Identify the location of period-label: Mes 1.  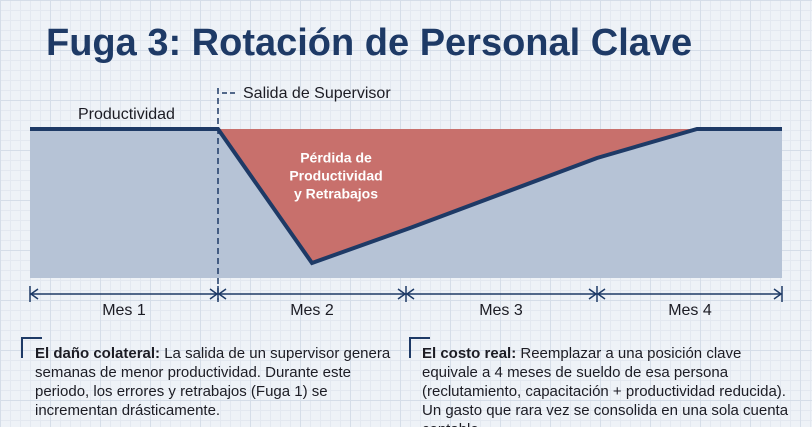
(124, 310).